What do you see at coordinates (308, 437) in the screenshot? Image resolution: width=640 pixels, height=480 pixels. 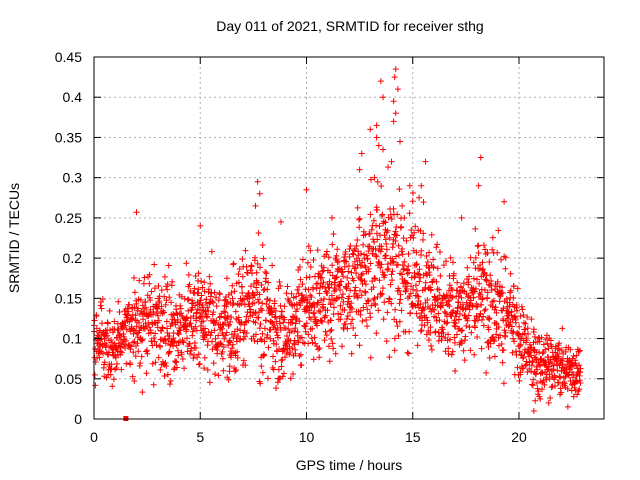 I see `x-tick-labels: 0 5 10 15 20` at bounding box center [308, 437].